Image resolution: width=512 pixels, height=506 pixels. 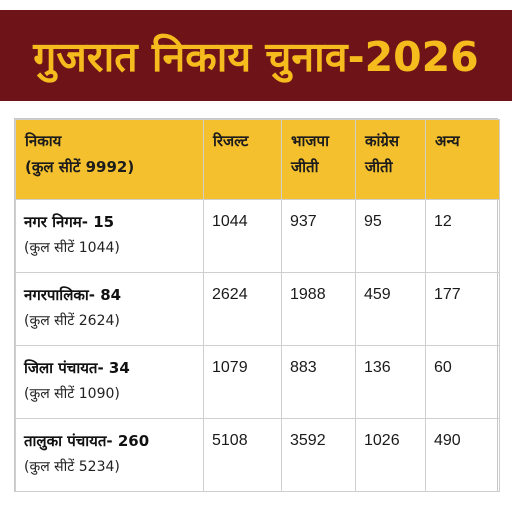 What do you see at coordinates (87, 441) in the screenshot?
I see `body-name: तालुका पंचायत- 260` at bounding box center [87, 441].